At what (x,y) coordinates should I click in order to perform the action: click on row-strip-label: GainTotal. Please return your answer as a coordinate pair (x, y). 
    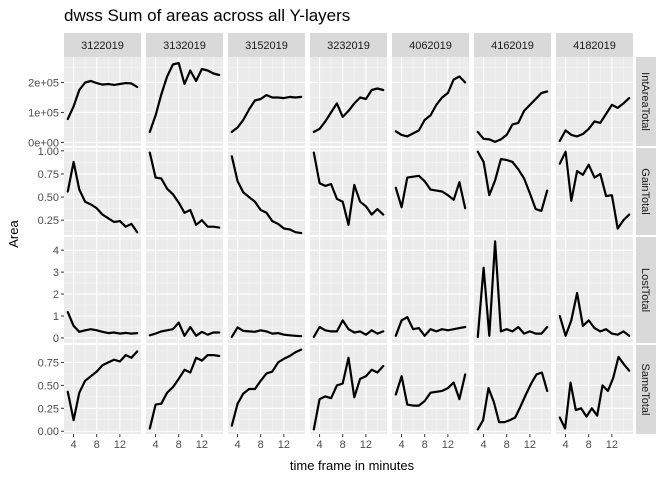
    Looking at the image, I should click on (645, 191).